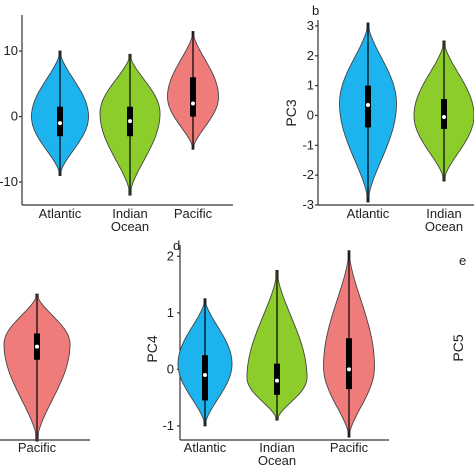 This screenshot has height=474, width=474. Describe the element at coordinates (310, 85) in the screenshot. I see `panel-b-ytick-label-4: 1` at that location.